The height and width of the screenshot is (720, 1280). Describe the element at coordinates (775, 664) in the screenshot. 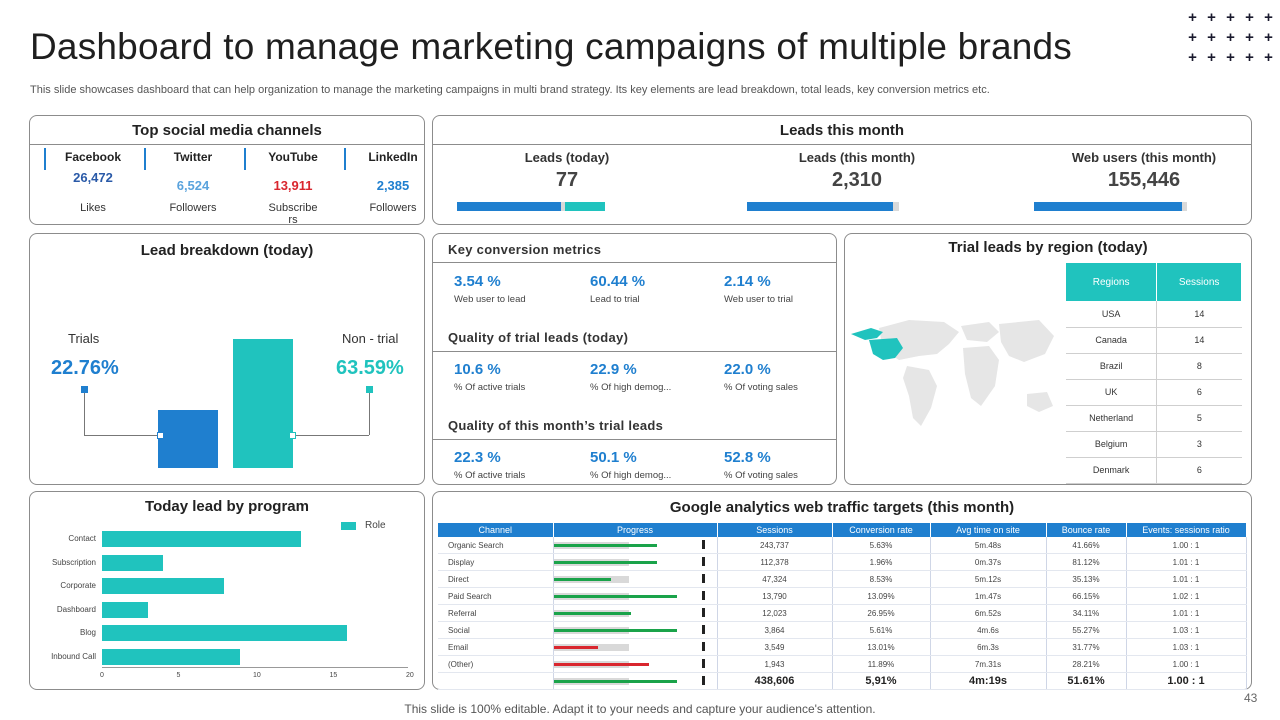

I see `sessions-cell: 1,943` at that location.